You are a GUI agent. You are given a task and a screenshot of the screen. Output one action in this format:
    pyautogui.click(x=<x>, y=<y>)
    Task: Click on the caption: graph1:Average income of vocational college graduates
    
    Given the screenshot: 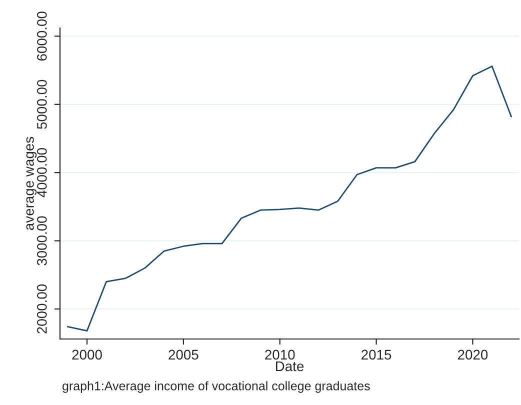 What is the action you would take?
    pyautogui.click(x=216, y=387)
    